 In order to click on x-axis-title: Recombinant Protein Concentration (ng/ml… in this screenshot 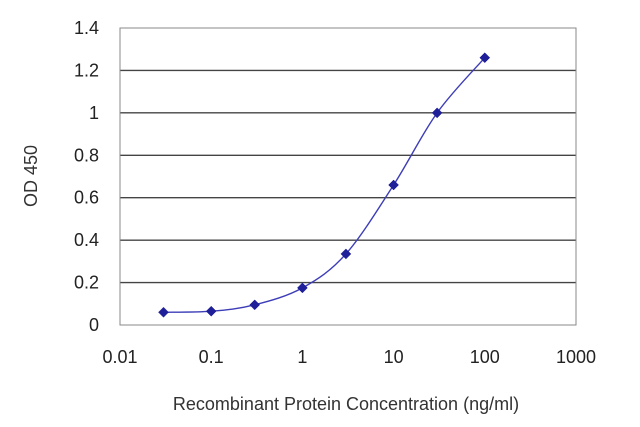, I will do `click(346, 404)`.